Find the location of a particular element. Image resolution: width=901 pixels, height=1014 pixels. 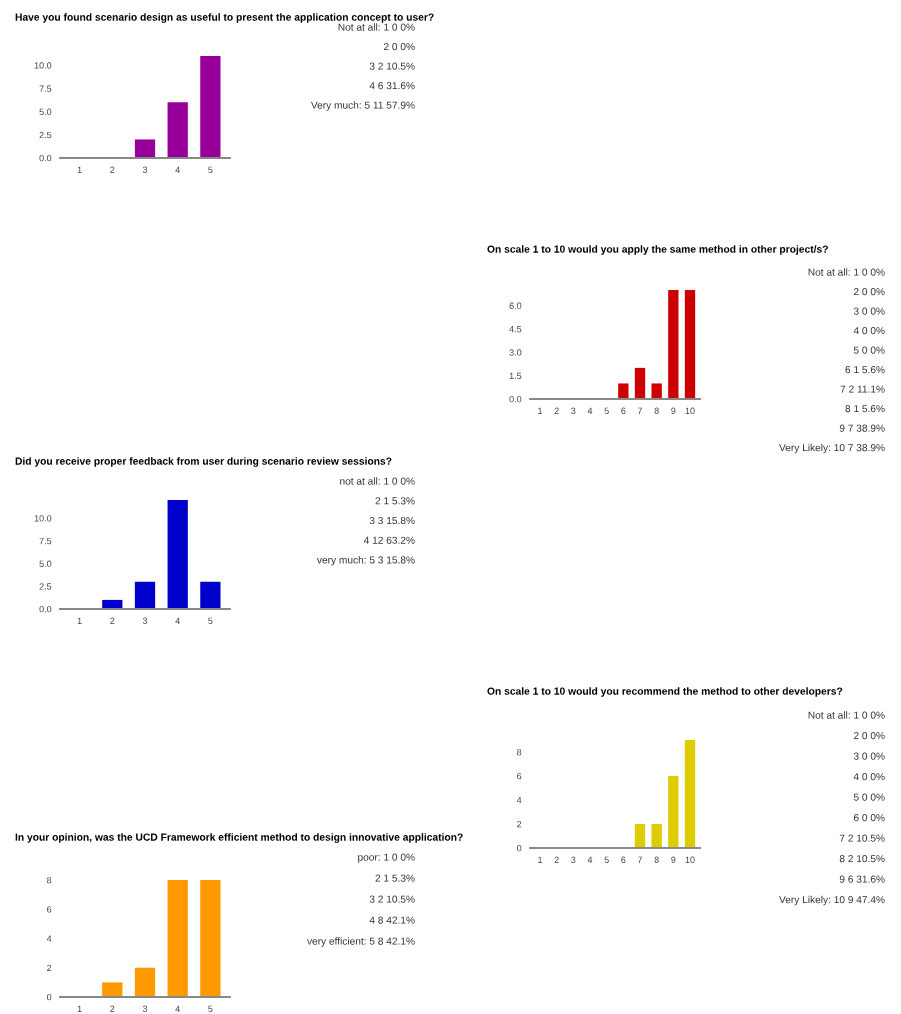

text: very efficient: 5 8 42.1% is located at coordinates (361, 942).